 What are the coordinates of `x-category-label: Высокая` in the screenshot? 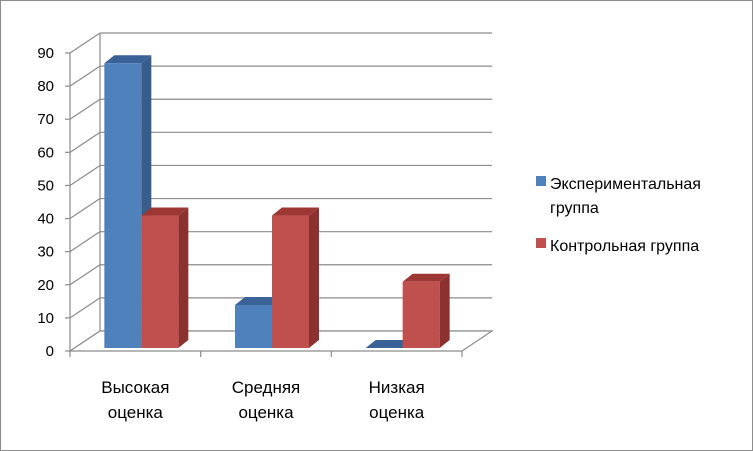 It's located at (135, 387).